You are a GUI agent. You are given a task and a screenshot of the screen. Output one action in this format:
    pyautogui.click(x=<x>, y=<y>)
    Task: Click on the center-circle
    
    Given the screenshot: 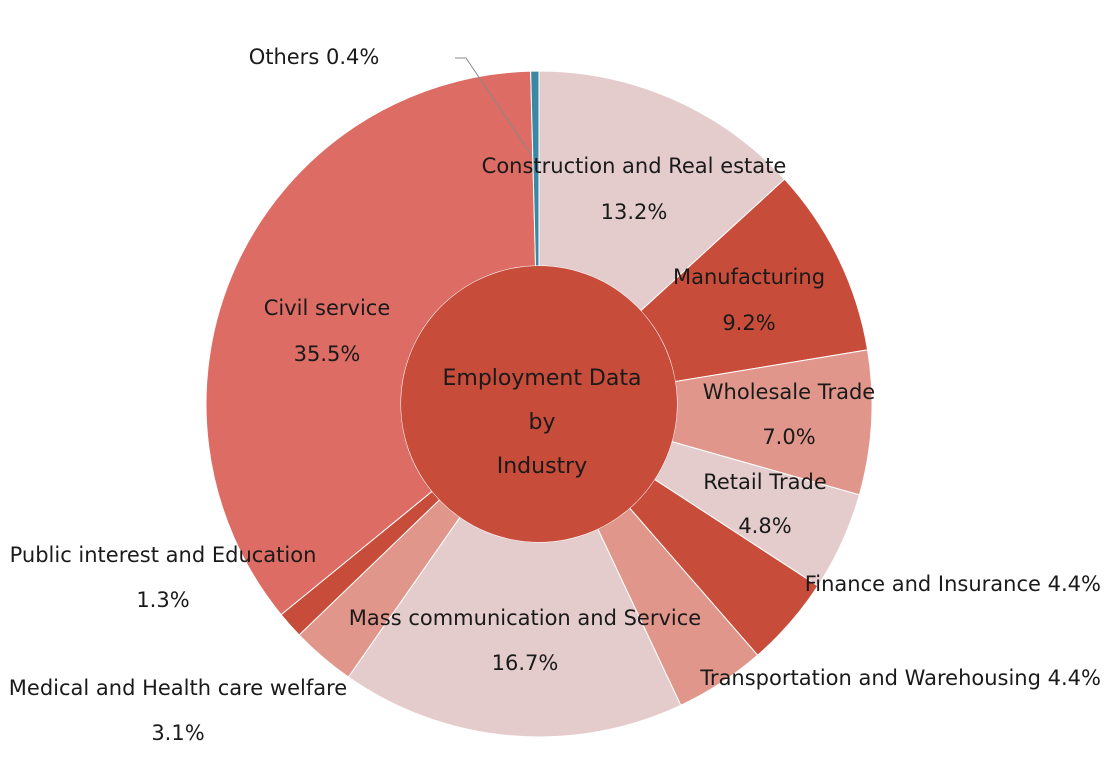 What is the action you would take?
    pyautogui.click(x=539, y=404)
    